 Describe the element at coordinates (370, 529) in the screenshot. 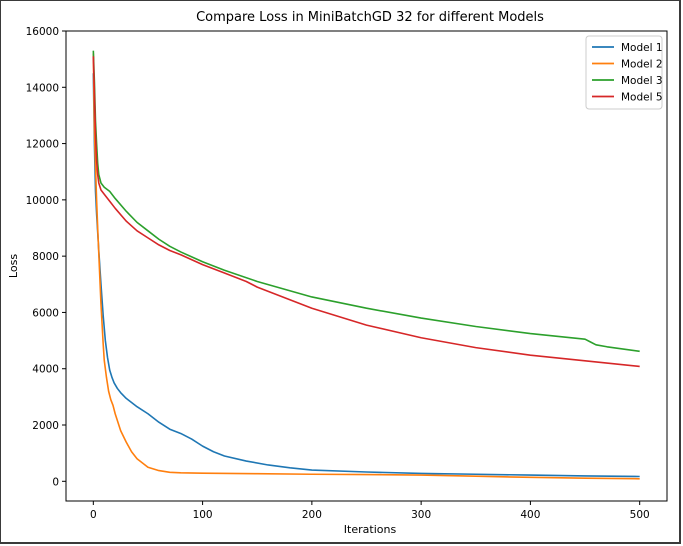

I see `x-axis-label: Iterations` at that location.